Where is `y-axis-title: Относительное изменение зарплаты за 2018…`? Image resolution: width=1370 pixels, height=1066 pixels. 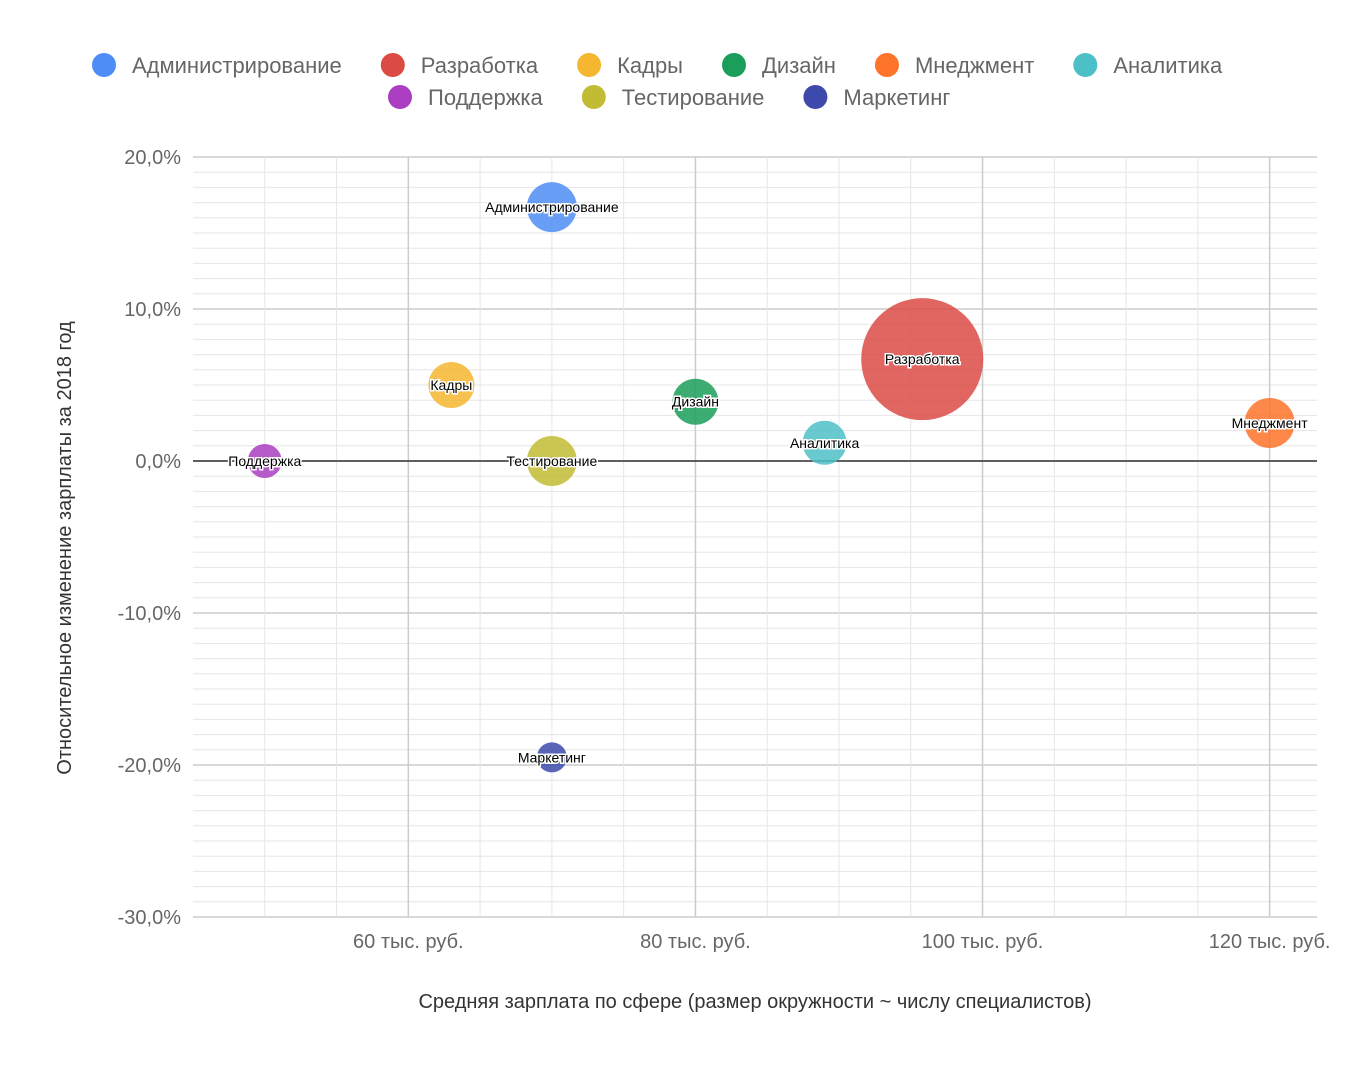 y-axis-title: Относительное изменение зарплаты за 2018… is located at coordinates (65, 548).